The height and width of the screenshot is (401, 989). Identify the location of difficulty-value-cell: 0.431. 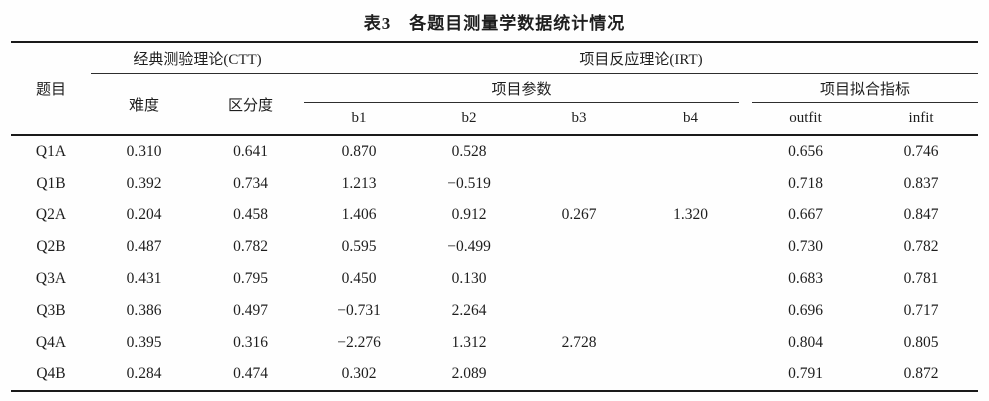
(144, 279).